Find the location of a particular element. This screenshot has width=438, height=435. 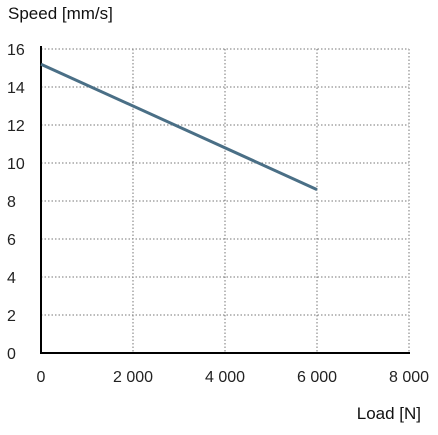

y-tick-label: 10 is located at coordinates (16, 164).